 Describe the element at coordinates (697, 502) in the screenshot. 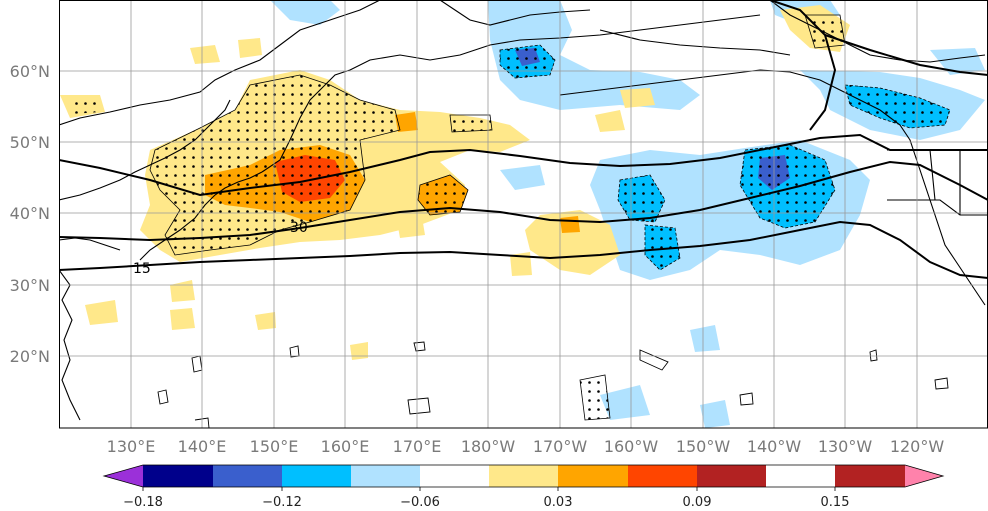

I see `colorbar-label-5: 0.09` at that location.